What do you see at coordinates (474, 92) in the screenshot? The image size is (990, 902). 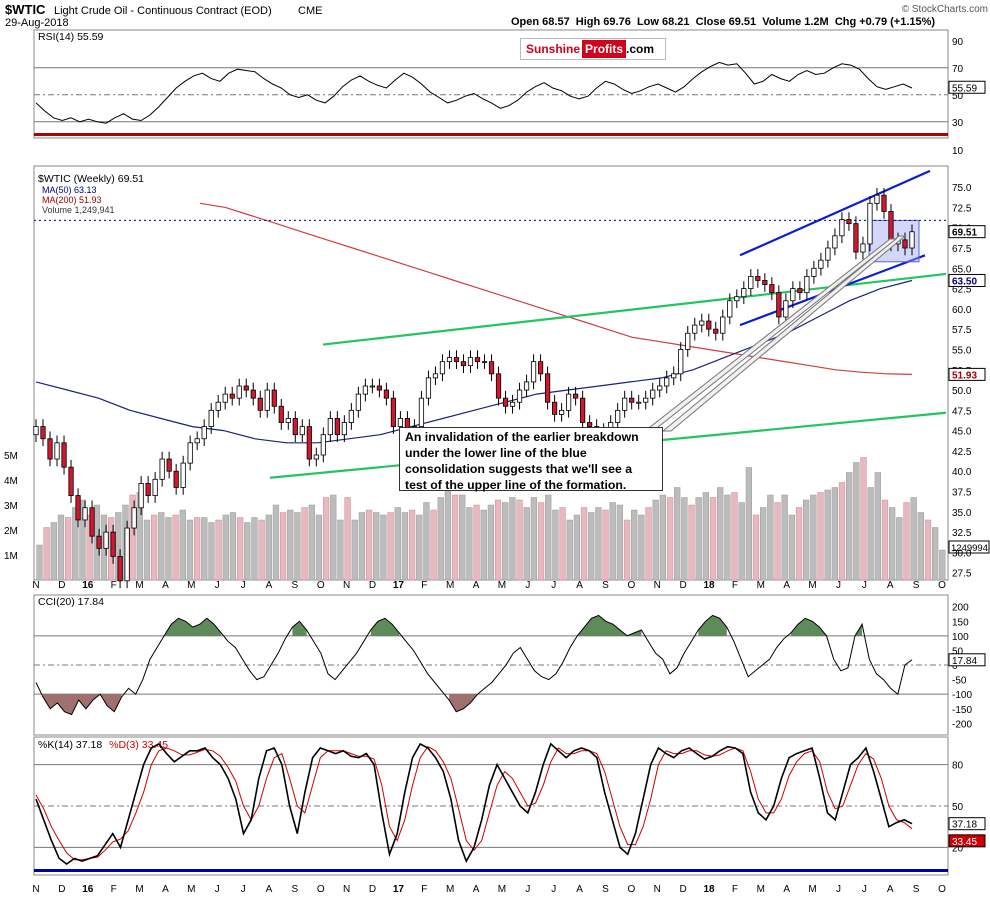 I see `rsi-line` at bounding box center [474, 92].